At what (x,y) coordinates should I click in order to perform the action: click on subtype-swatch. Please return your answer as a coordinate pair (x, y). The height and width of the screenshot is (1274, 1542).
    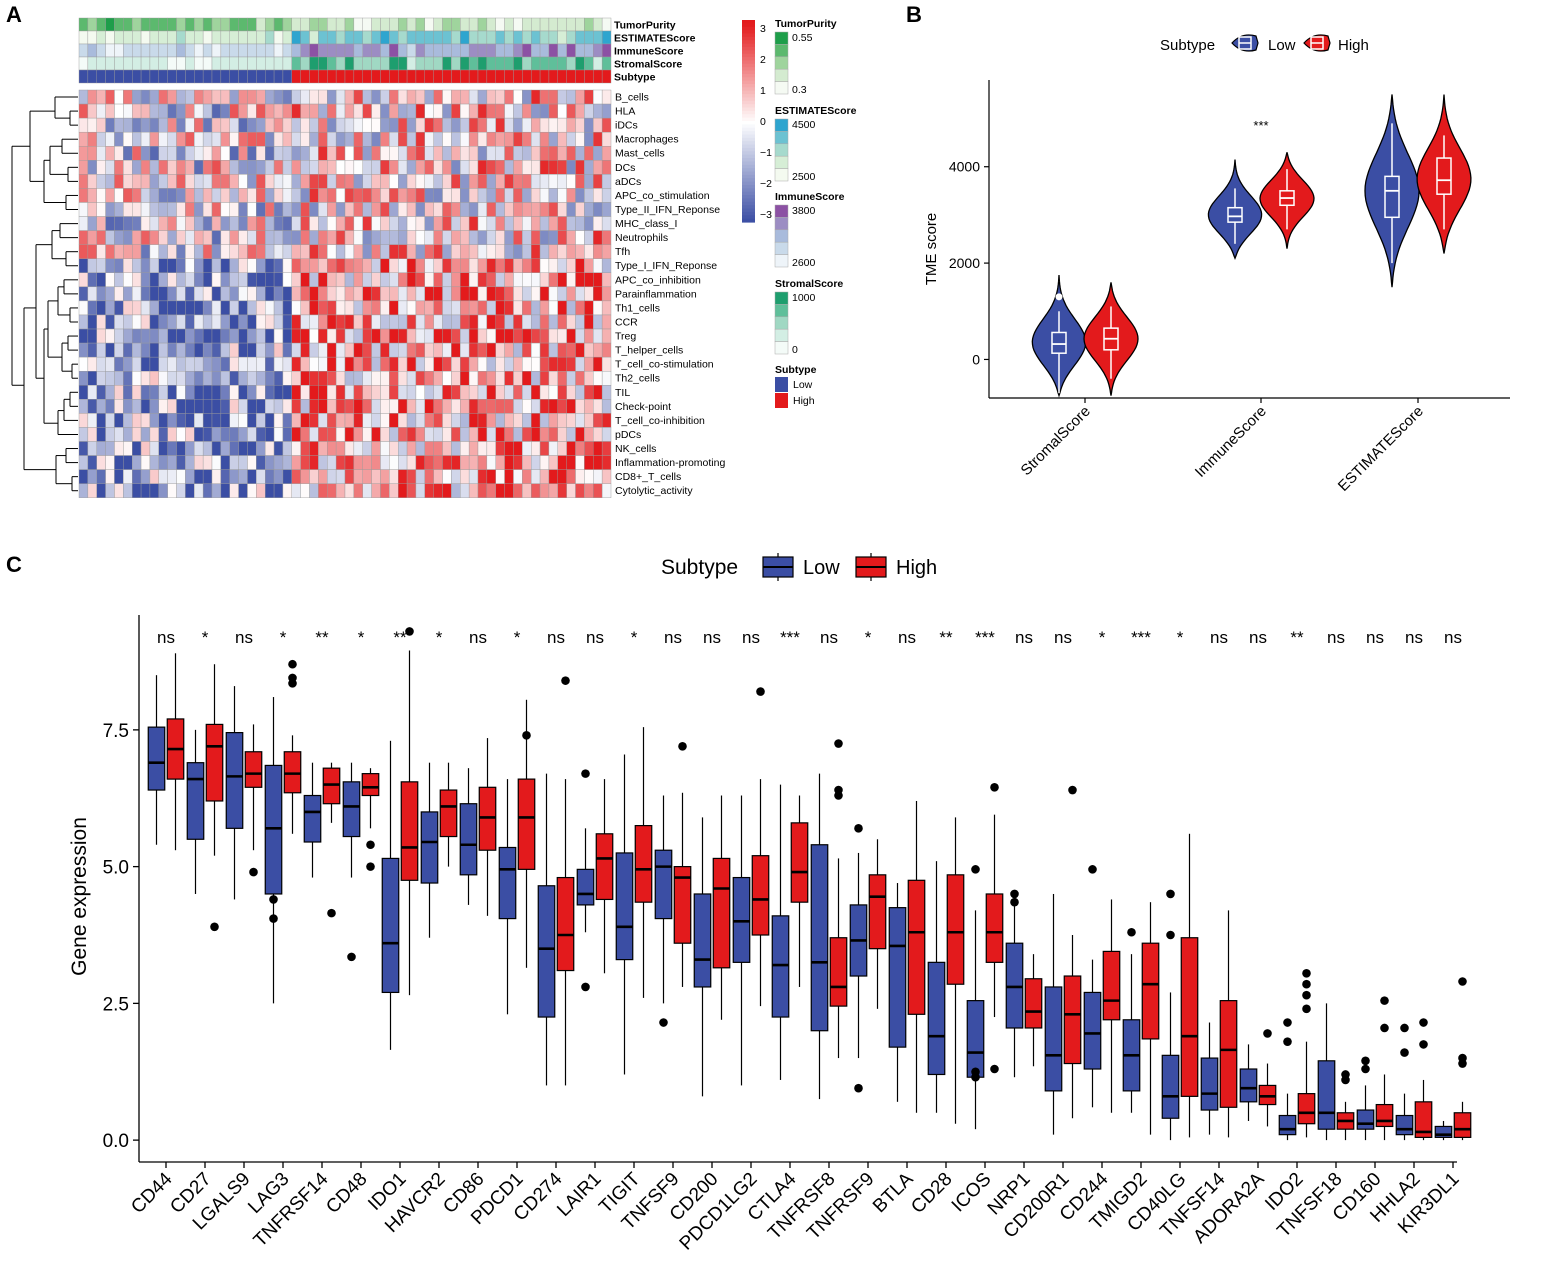
    Looking at the image, I should click on (781, 400).